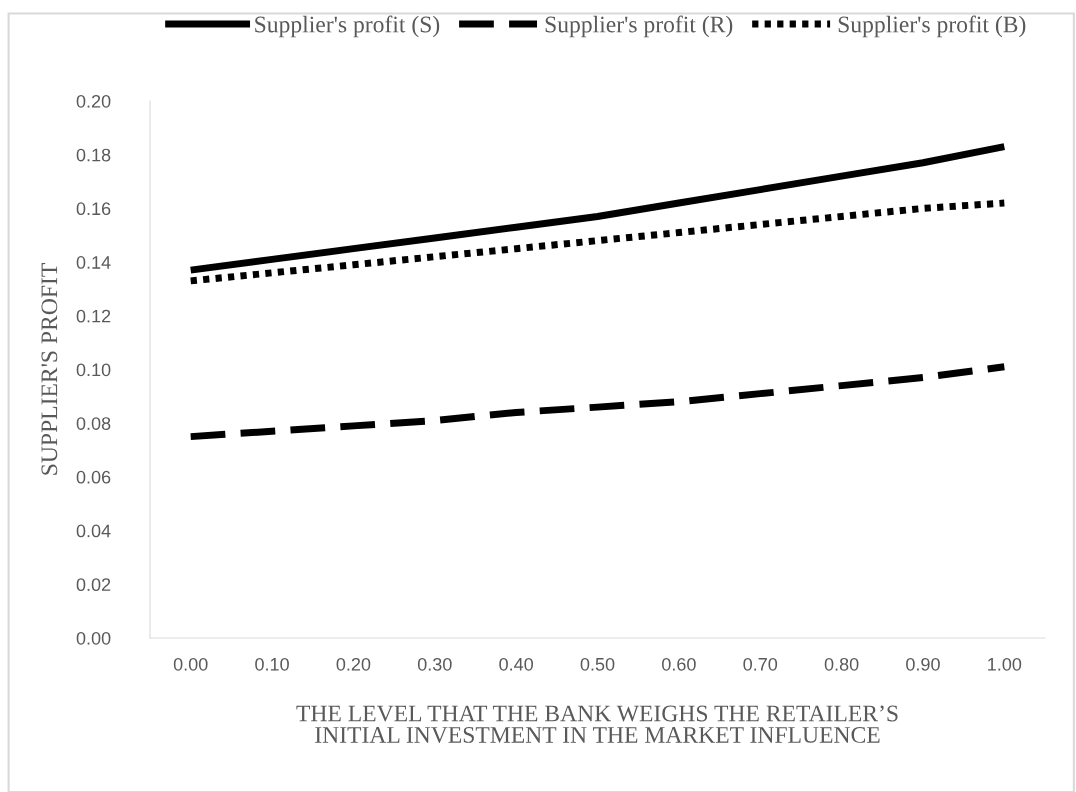  I want to click on x-axis-title: THE LEVEL THAT THE BANK WEIGHS THE RETAILER’S INITIAL INVESTMENT IN THE MARKET INFLUENCE, so click(597, 724).